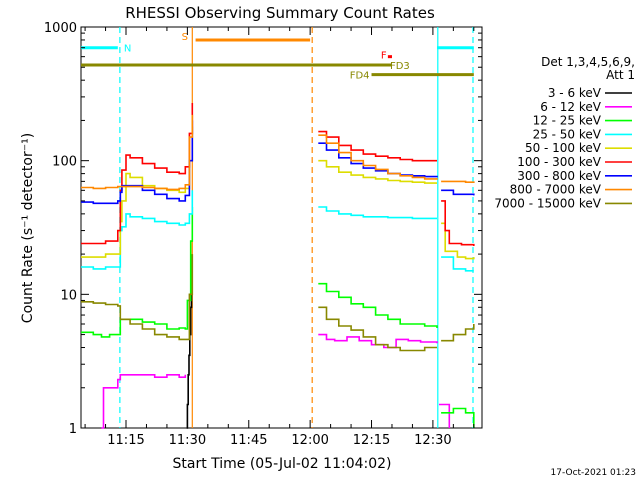 This screenshot has height=480, width=640. Describe the element at coordinates (384, 56) in the screenshot. I see `flag-label-f: F` at that location.